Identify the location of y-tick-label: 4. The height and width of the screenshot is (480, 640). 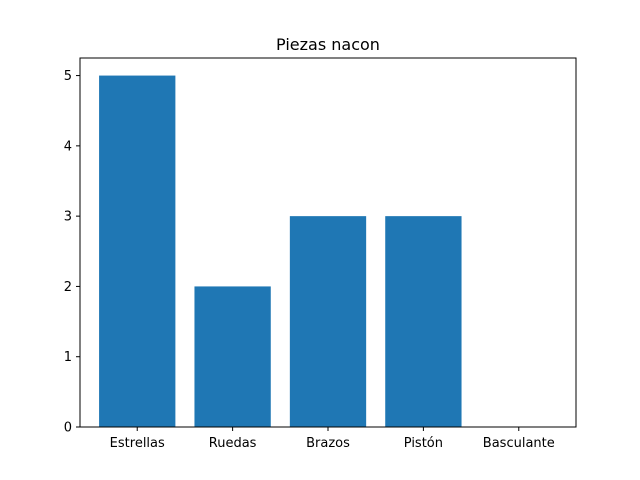
(68, 146).